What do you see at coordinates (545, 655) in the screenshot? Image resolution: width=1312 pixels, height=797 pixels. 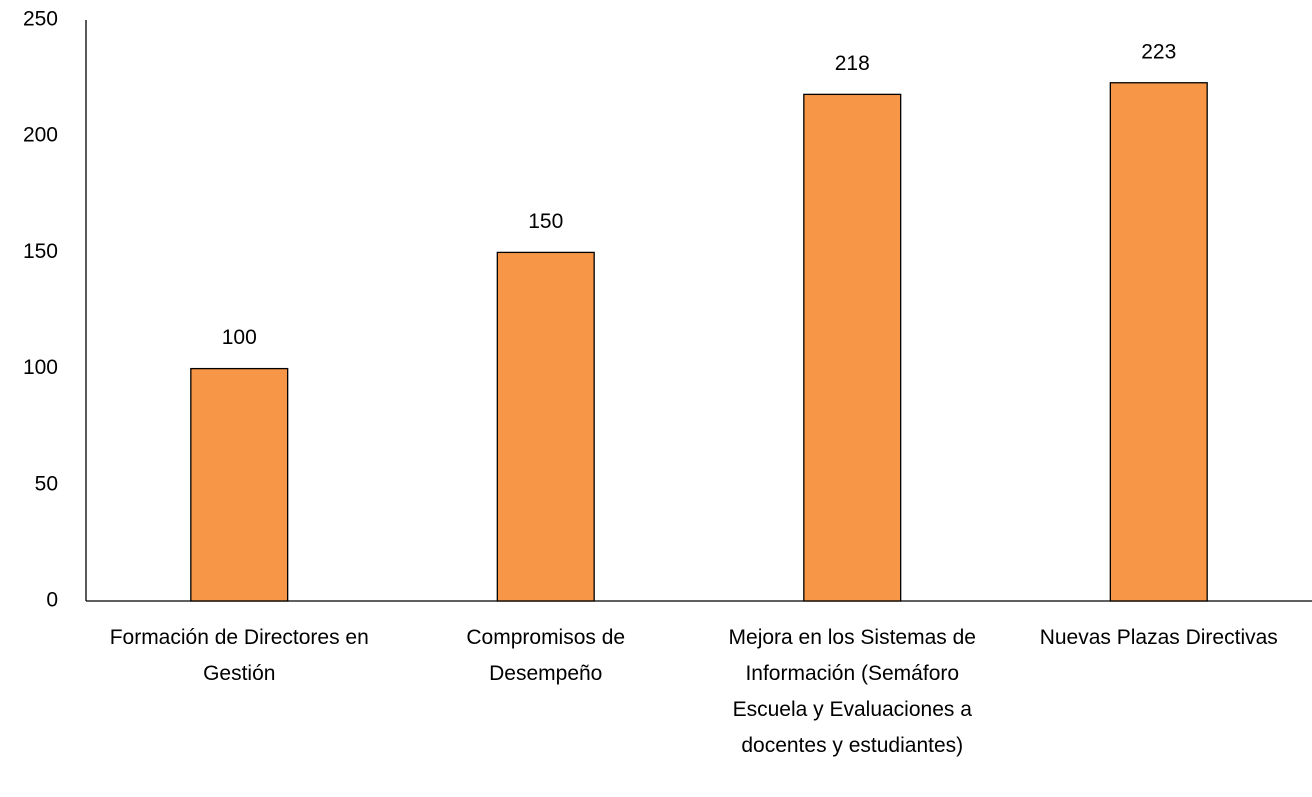 I see `x-tick-label: Compromisos de Desempeño` at bounding box center [545, 655].